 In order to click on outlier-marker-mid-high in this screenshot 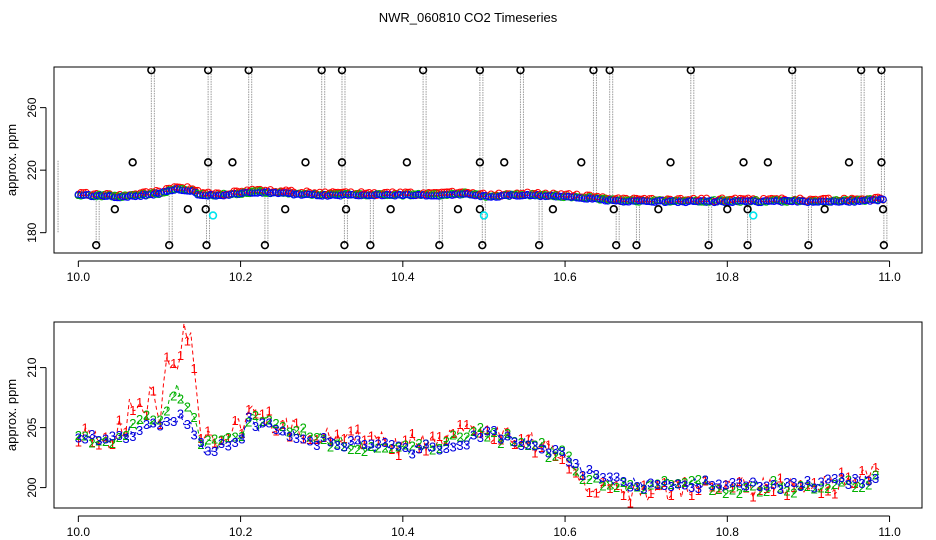, I will do `click(305, 162)`.